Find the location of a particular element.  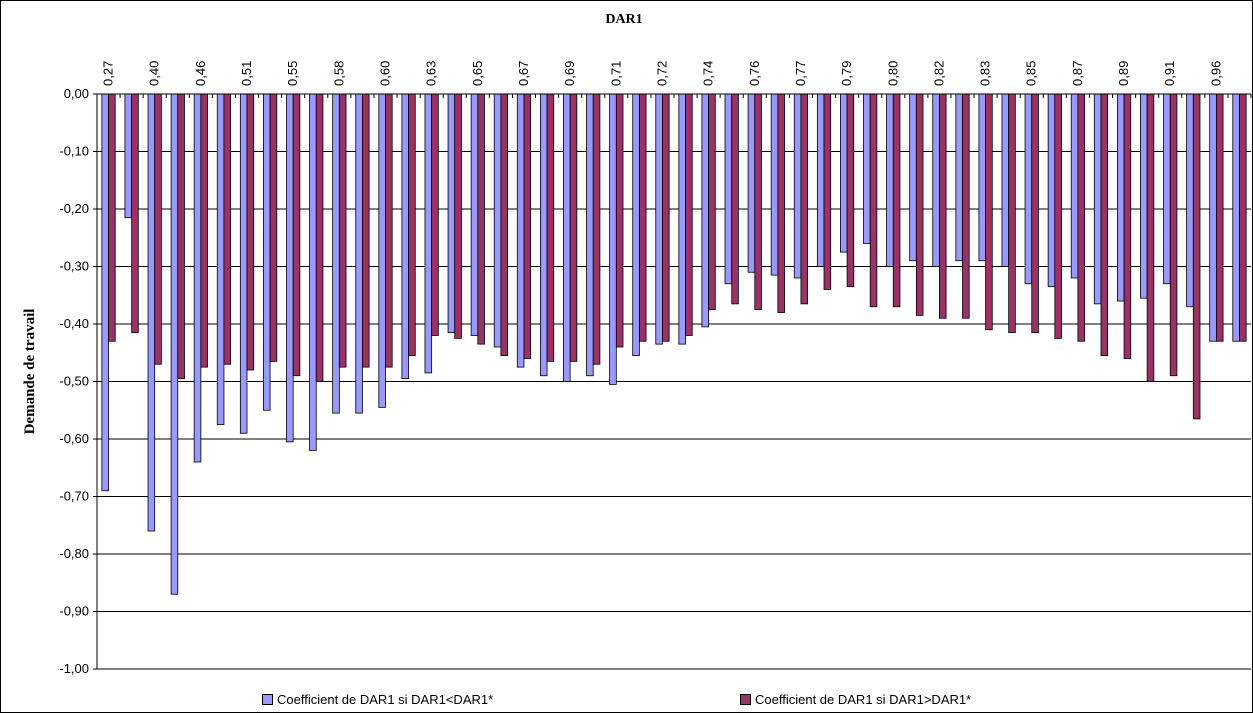

legend-label-series-1: Coefficient de DAR1 si DAR1<DAR1* is located at coordinates (385, 699).